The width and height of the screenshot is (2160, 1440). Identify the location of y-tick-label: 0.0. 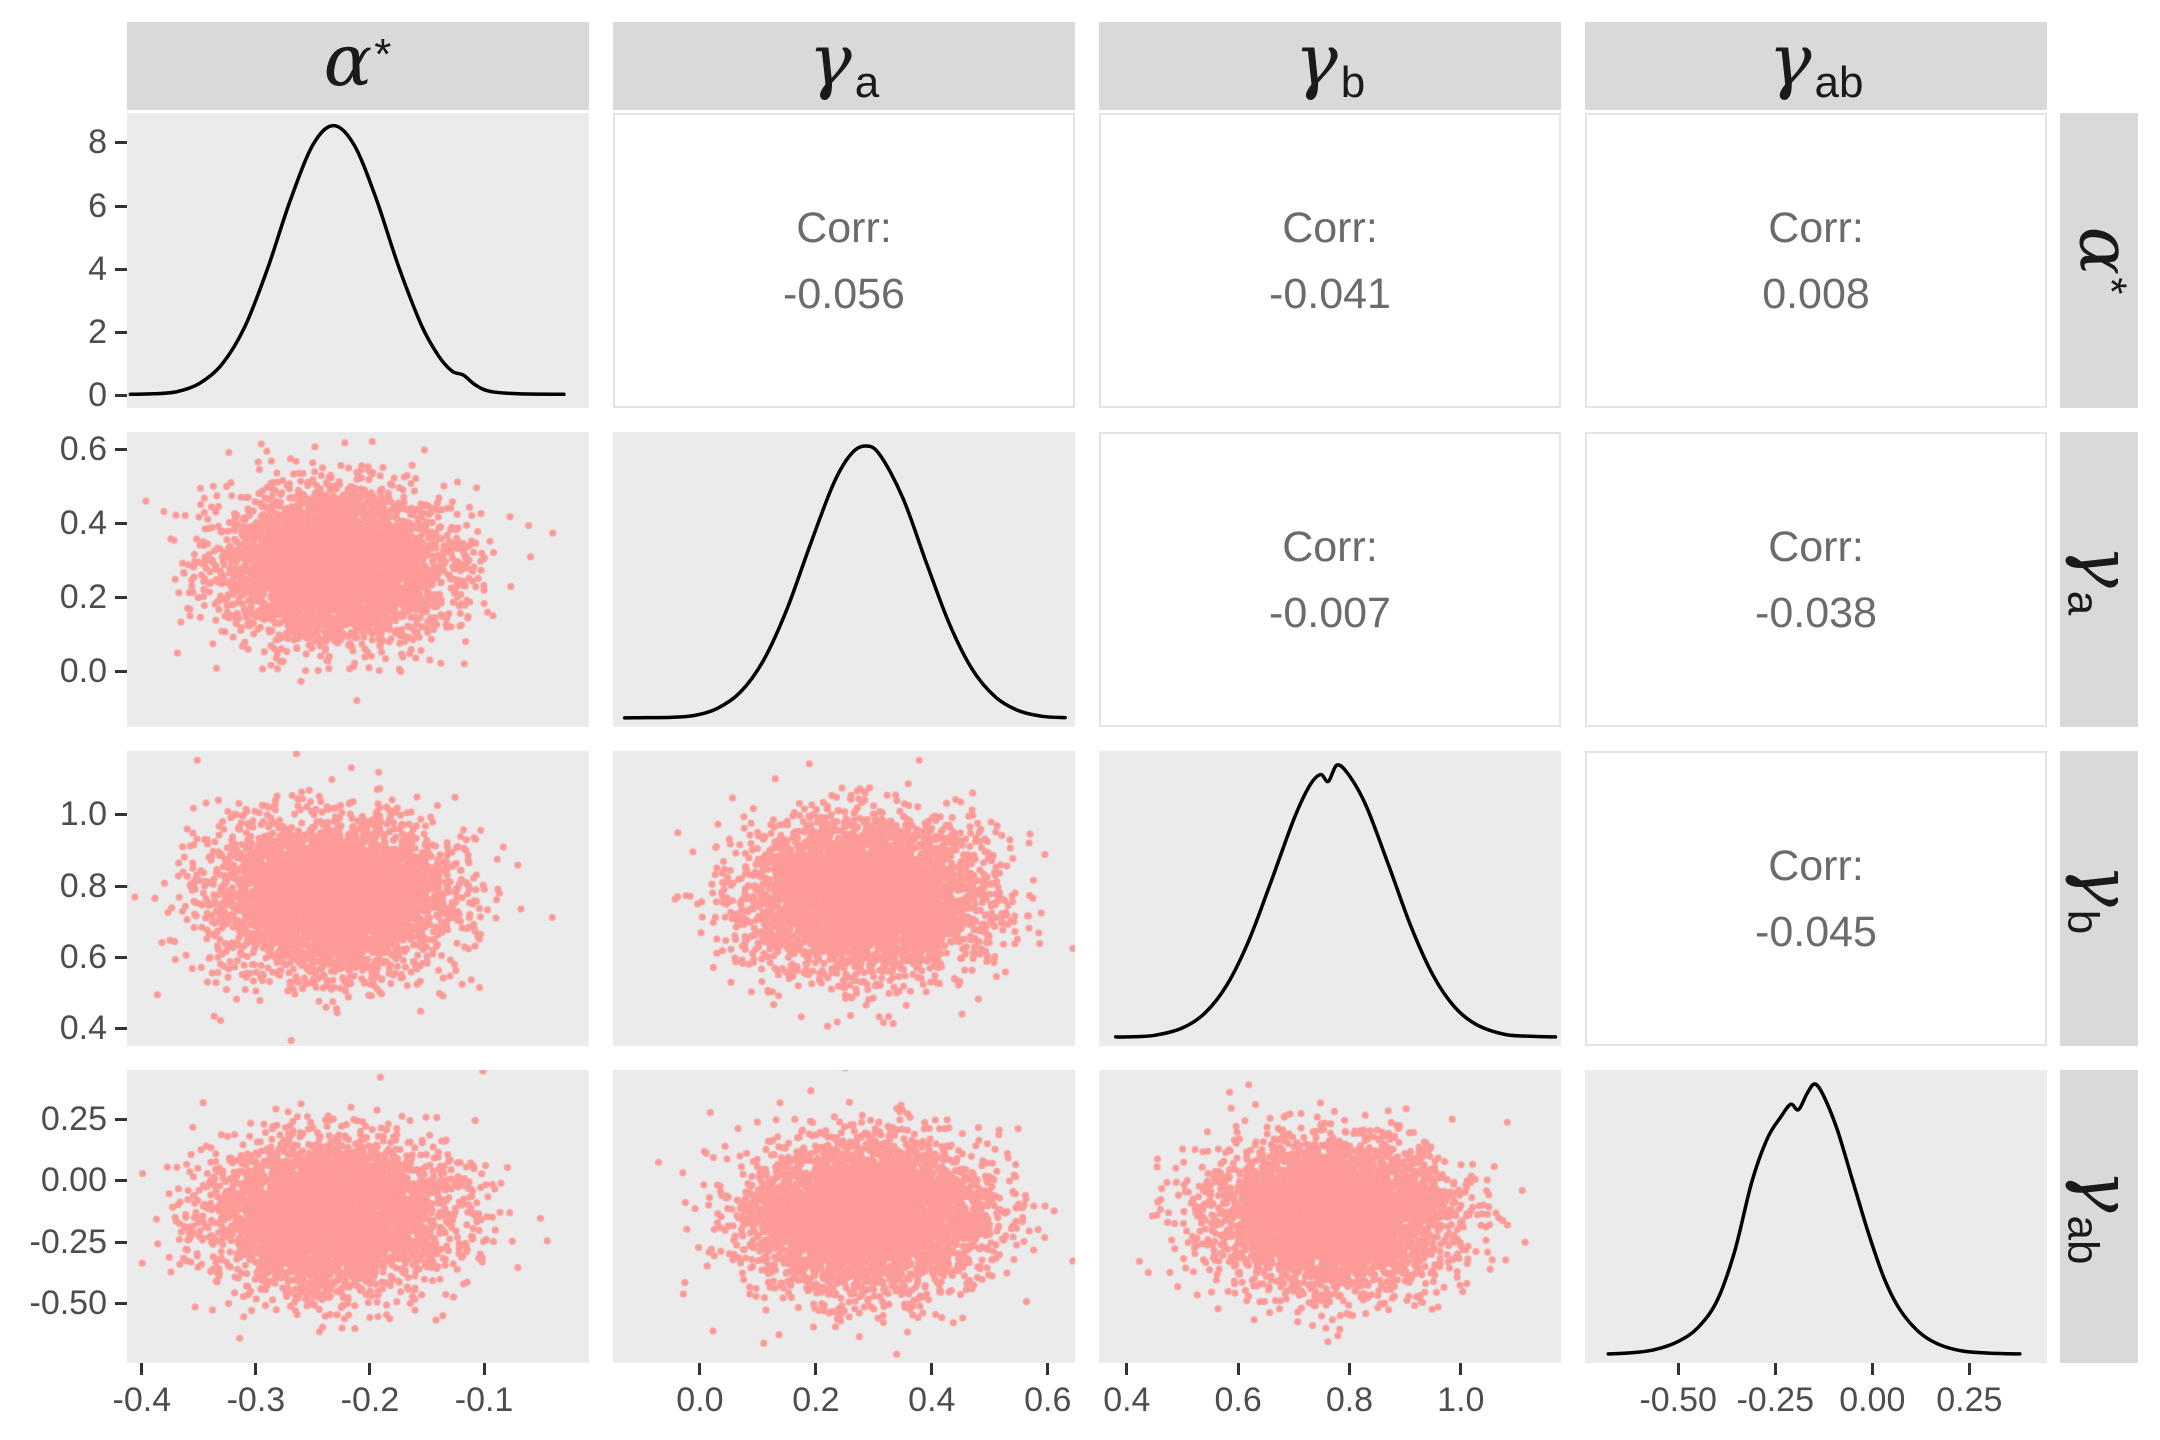
(83, 670).